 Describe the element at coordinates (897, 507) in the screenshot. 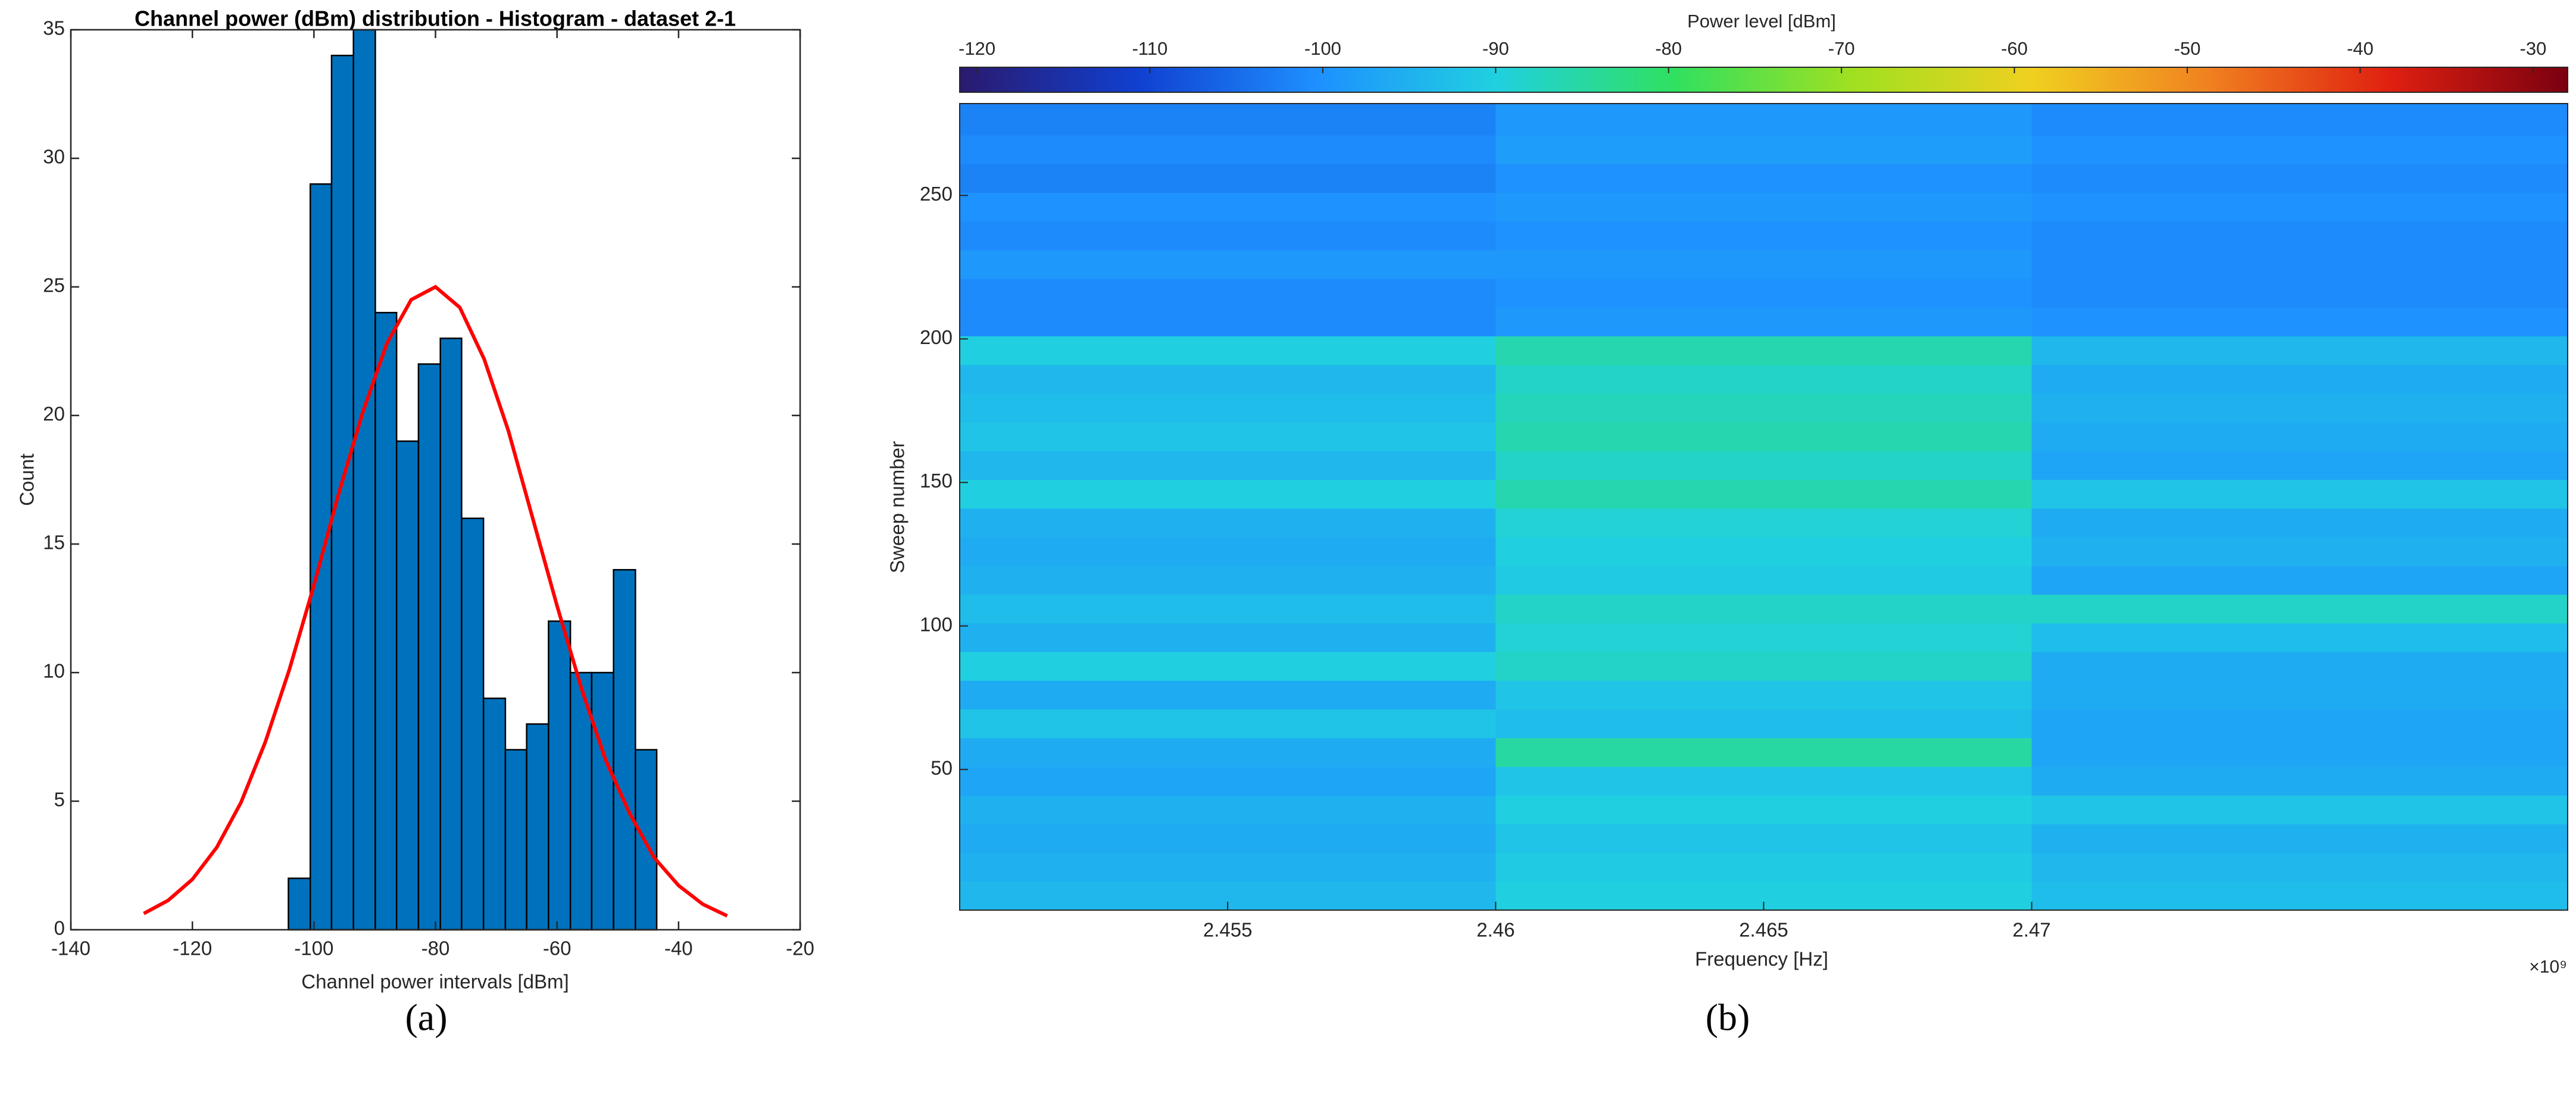

I see `y-axis-label: Sweep number` at that location.